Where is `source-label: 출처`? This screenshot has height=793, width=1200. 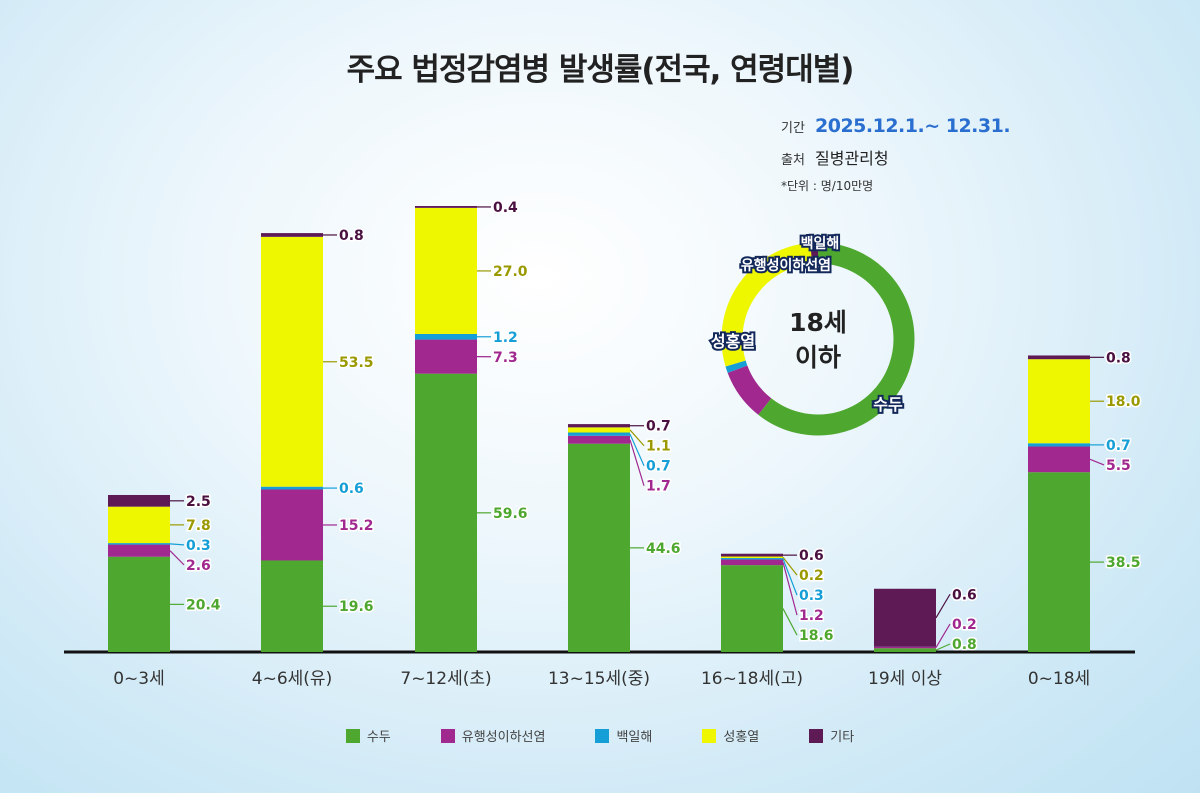 source-label: 출처 is located at coordinates (793, 160).